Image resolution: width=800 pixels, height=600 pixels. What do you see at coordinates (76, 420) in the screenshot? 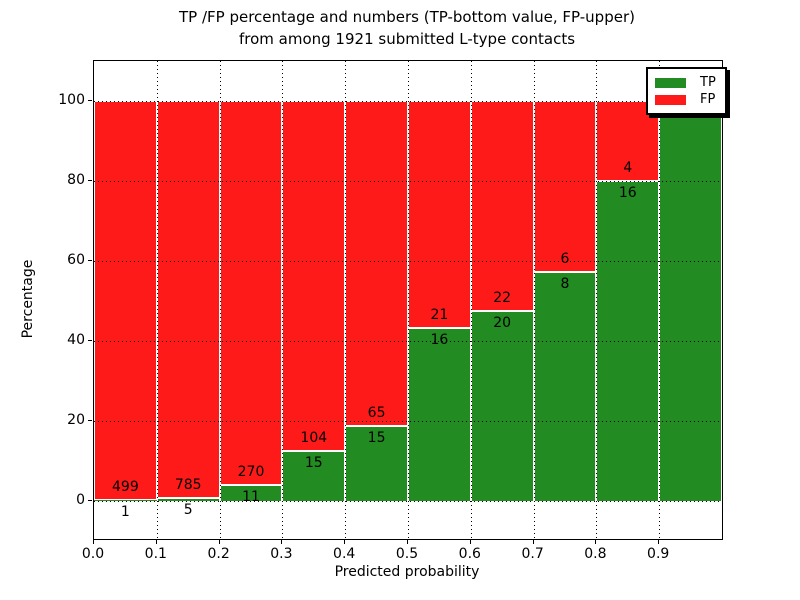
I see `y-tick-label: 20` at bounding box center [76, 420].